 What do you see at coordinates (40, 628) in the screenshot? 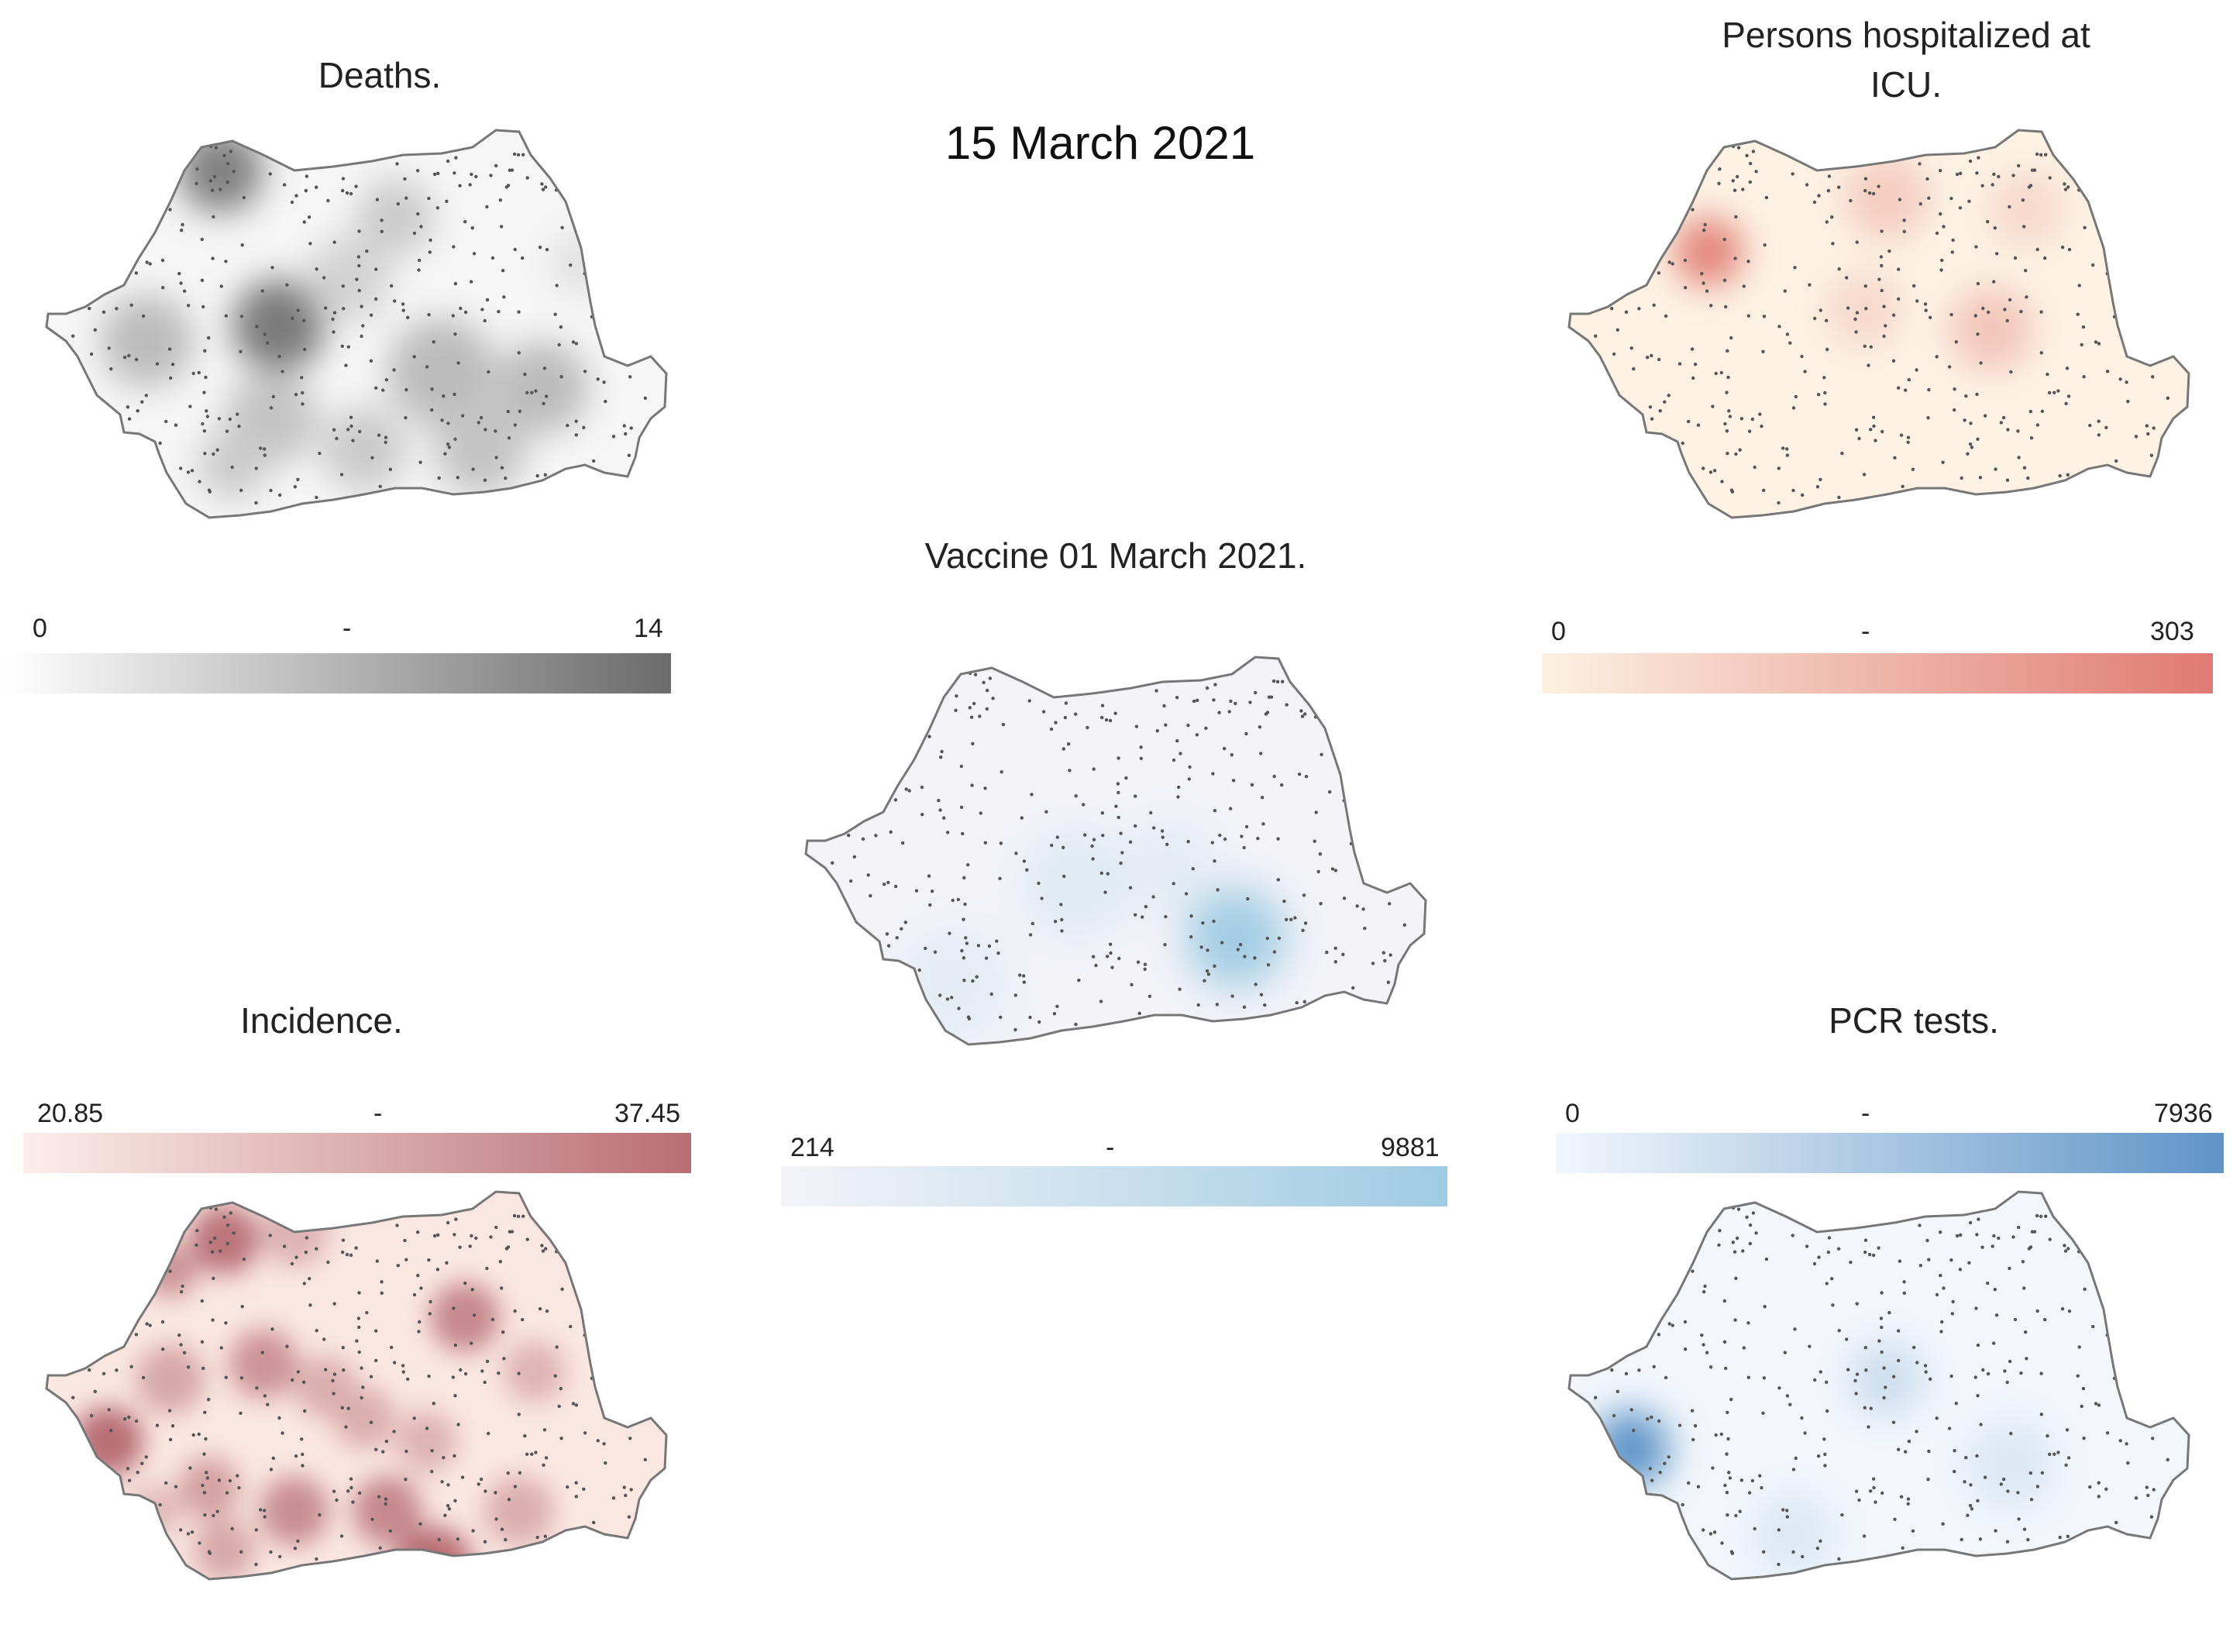
I see `deaths-legend-min: 0` at bounding box center [40, 628].